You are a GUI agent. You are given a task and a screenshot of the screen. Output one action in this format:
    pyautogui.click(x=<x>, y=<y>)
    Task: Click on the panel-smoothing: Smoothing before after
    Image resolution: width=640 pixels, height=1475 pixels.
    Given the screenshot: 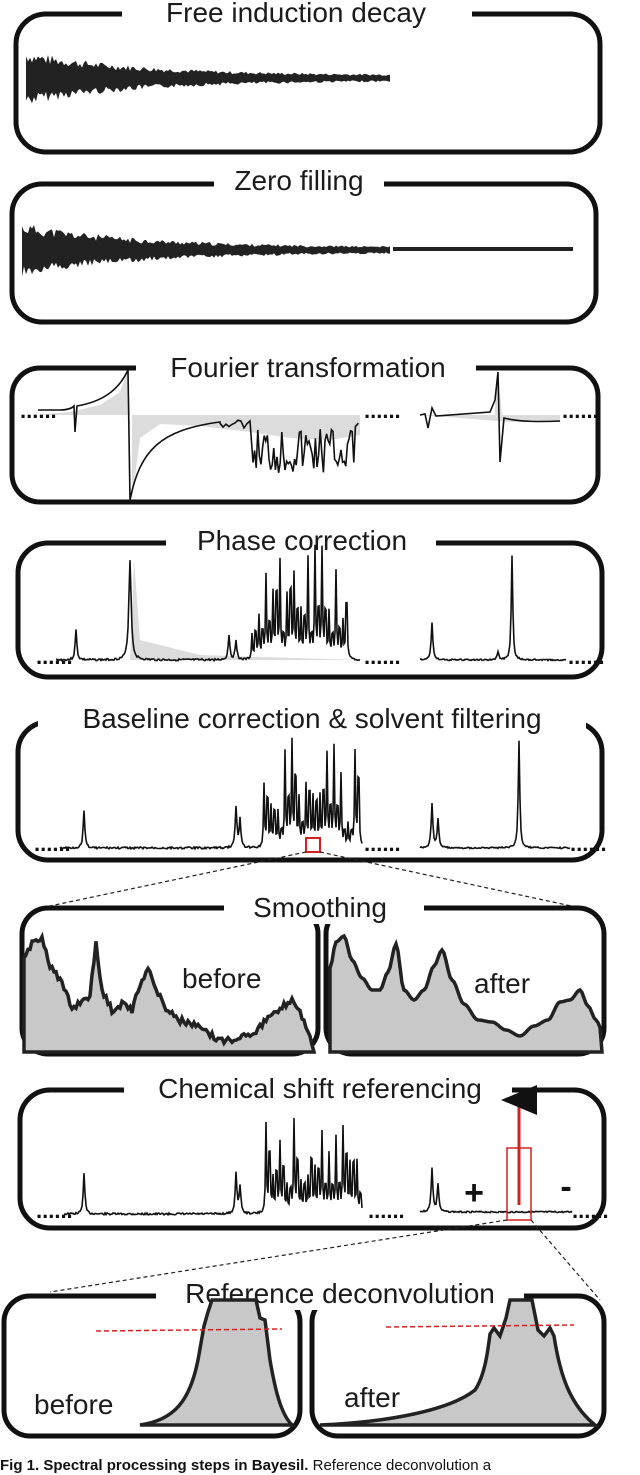 What is the action you would take?
    pyautogui.click(x=313, y=973)
    